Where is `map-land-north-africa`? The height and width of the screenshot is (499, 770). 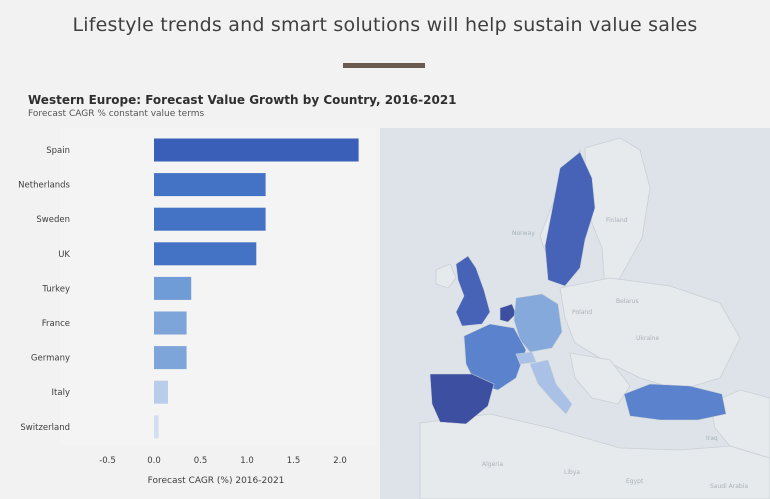 map-land-north-africa is located at coordinates (594, 456).